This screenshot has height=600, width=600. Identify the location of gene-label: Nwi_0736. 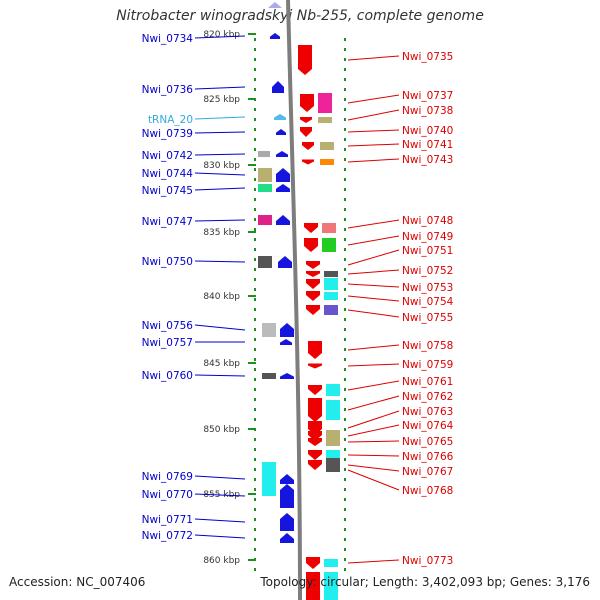
(168, 90).